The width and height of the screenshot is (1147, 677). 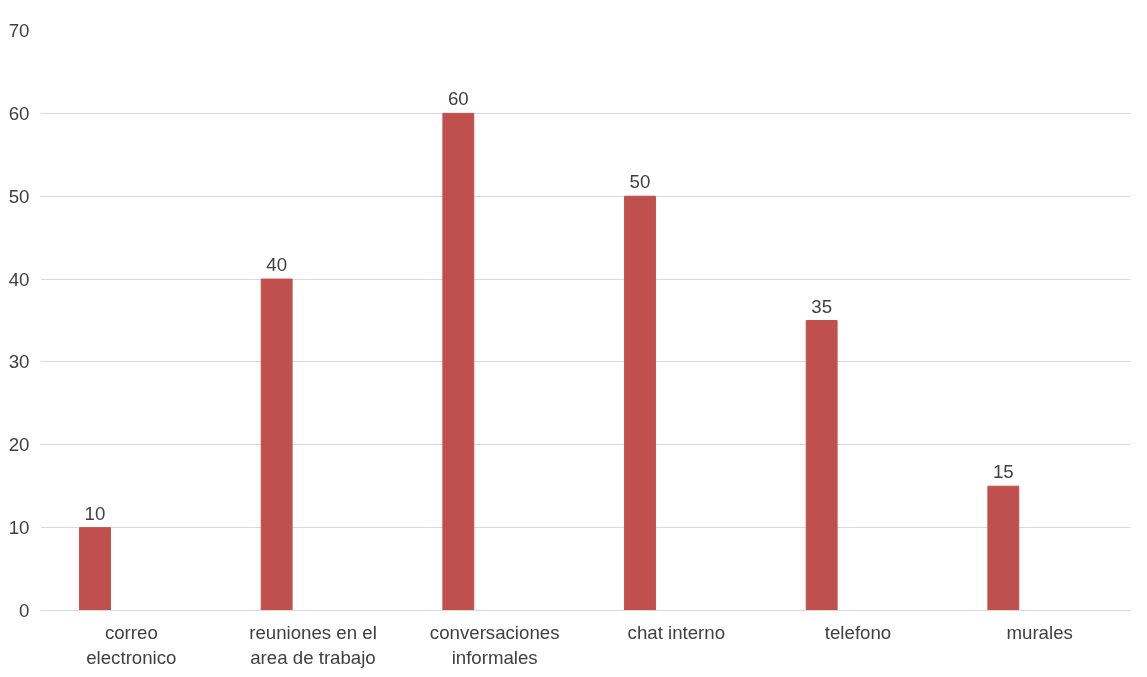 What do you see at coordinates (458, 99) in the screenshot?
I see `data-label: 60` at bounding box center [458, 99].